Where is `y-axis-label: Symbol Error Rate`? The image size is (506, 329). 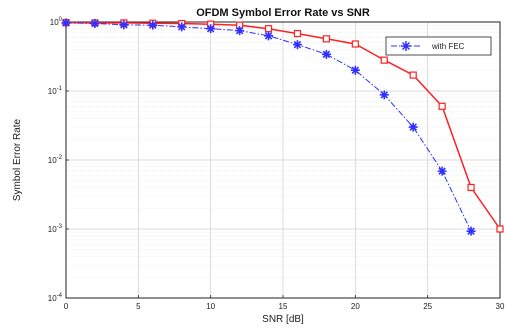 y-axis-label: Symbol Error Rate is located at coordinates (17, 159).